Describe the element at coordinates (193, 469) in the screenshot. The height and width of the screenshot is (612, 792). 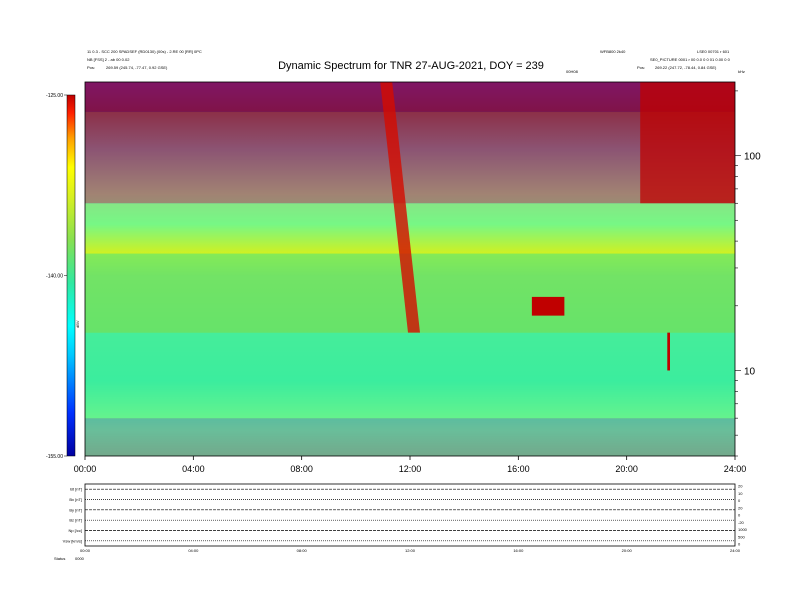
I see `x-tick-label-1: 04:00` at that location.